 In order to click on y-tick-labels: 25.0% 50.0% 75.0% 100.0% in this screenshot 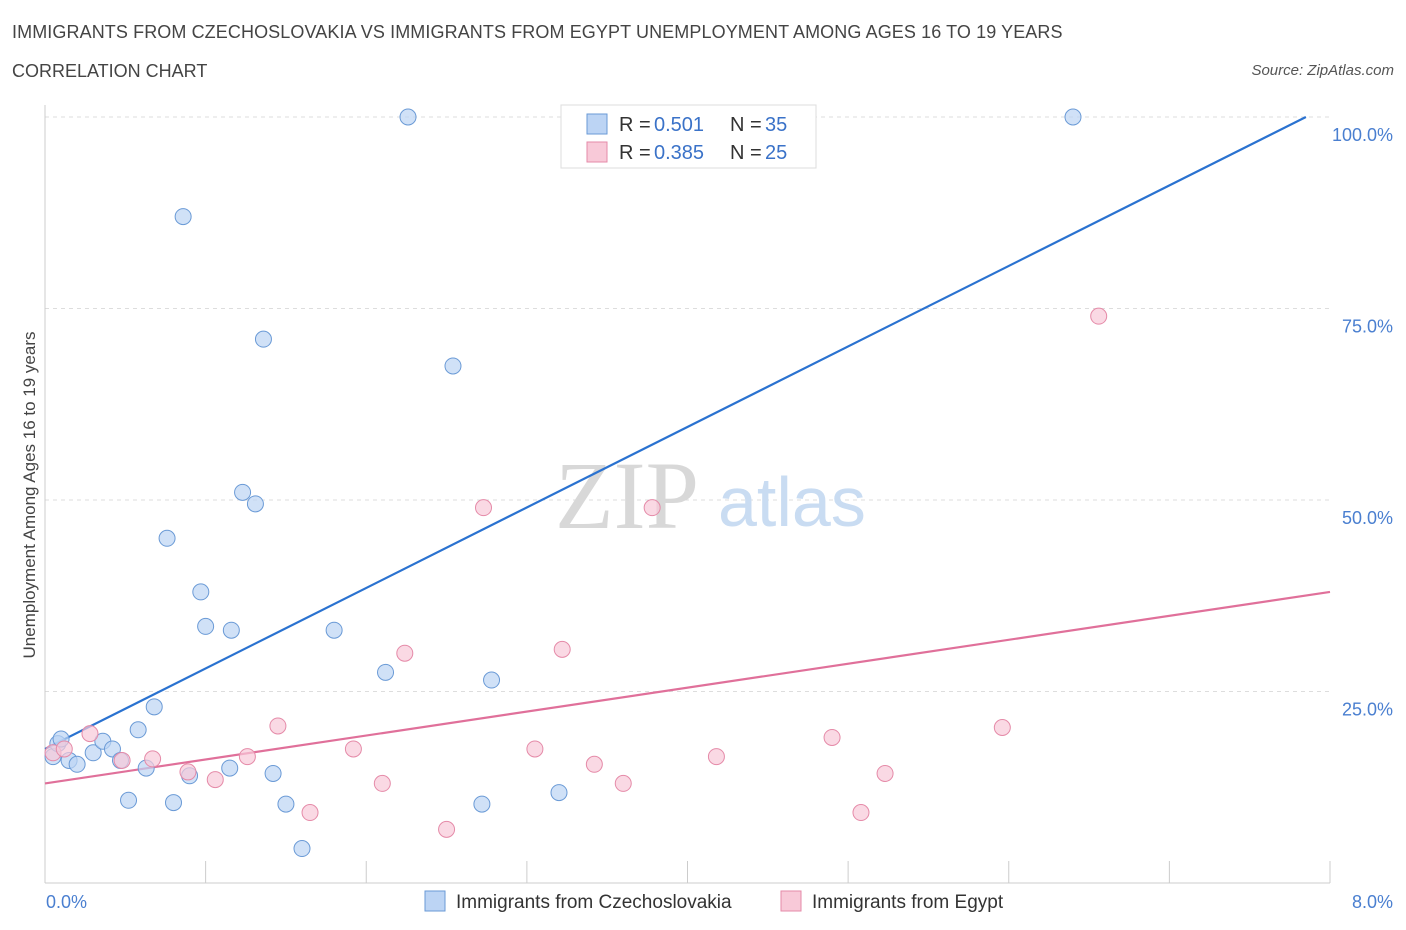, I will do `click(1362, 422)`.